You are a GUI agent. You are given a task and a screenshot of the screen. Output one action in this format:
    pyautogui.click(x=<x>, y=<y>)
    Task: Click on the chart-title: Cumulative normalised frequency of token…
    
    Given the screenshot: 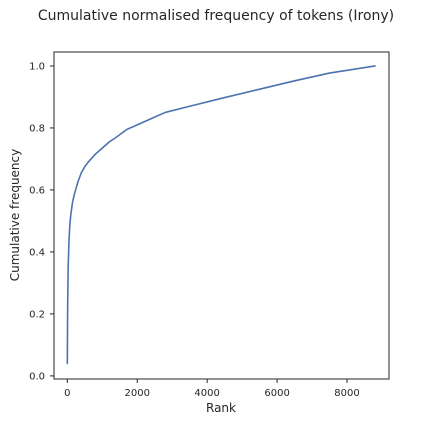 What is the action you would take?
    pyautogui.click(x=216, y=16)
    